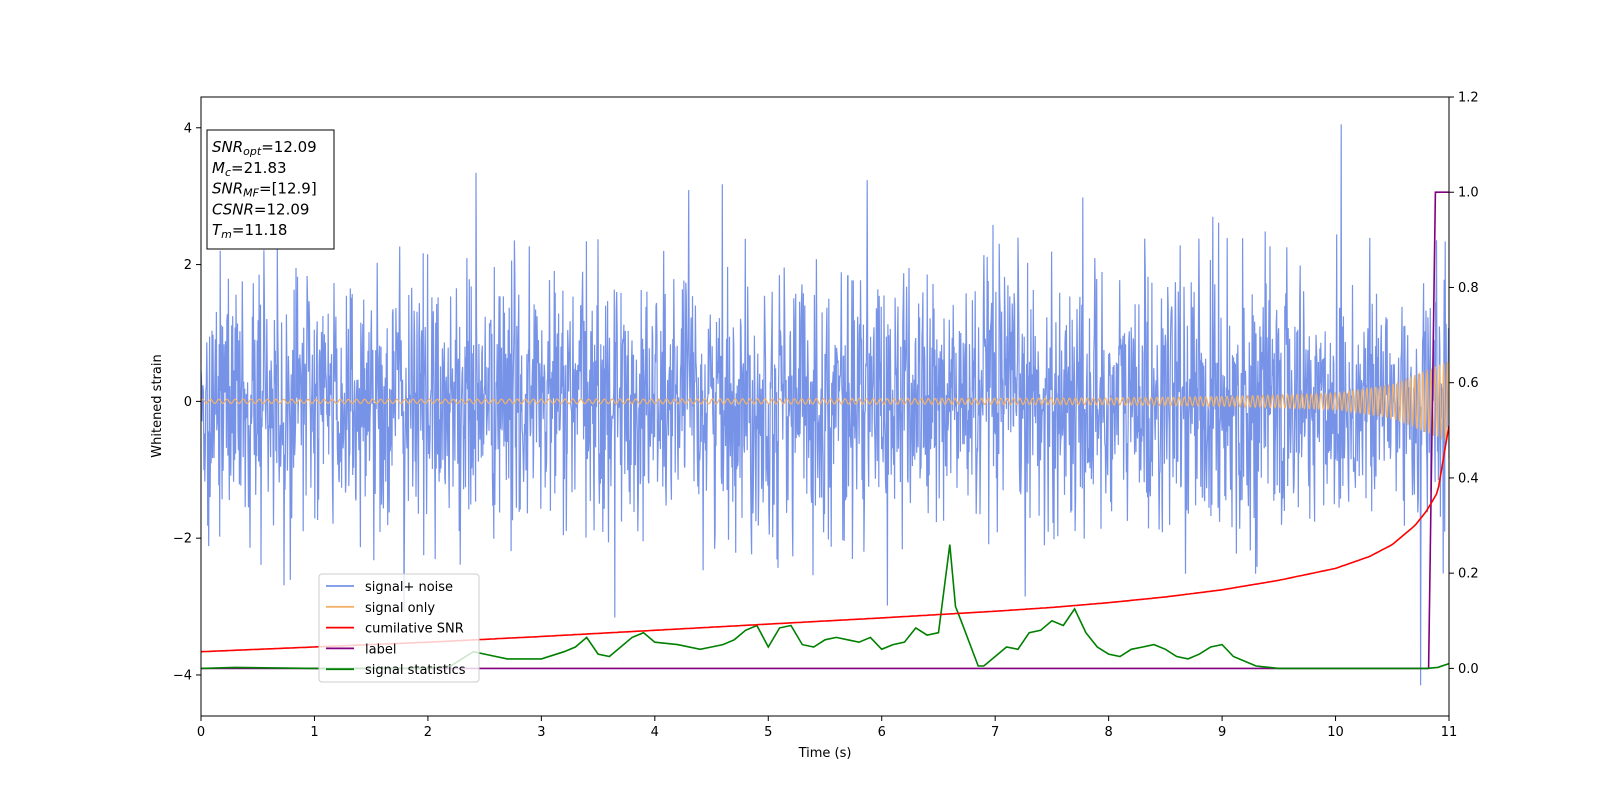  I want to click on y2-tick-label: 0.2, so click(1468, 574).